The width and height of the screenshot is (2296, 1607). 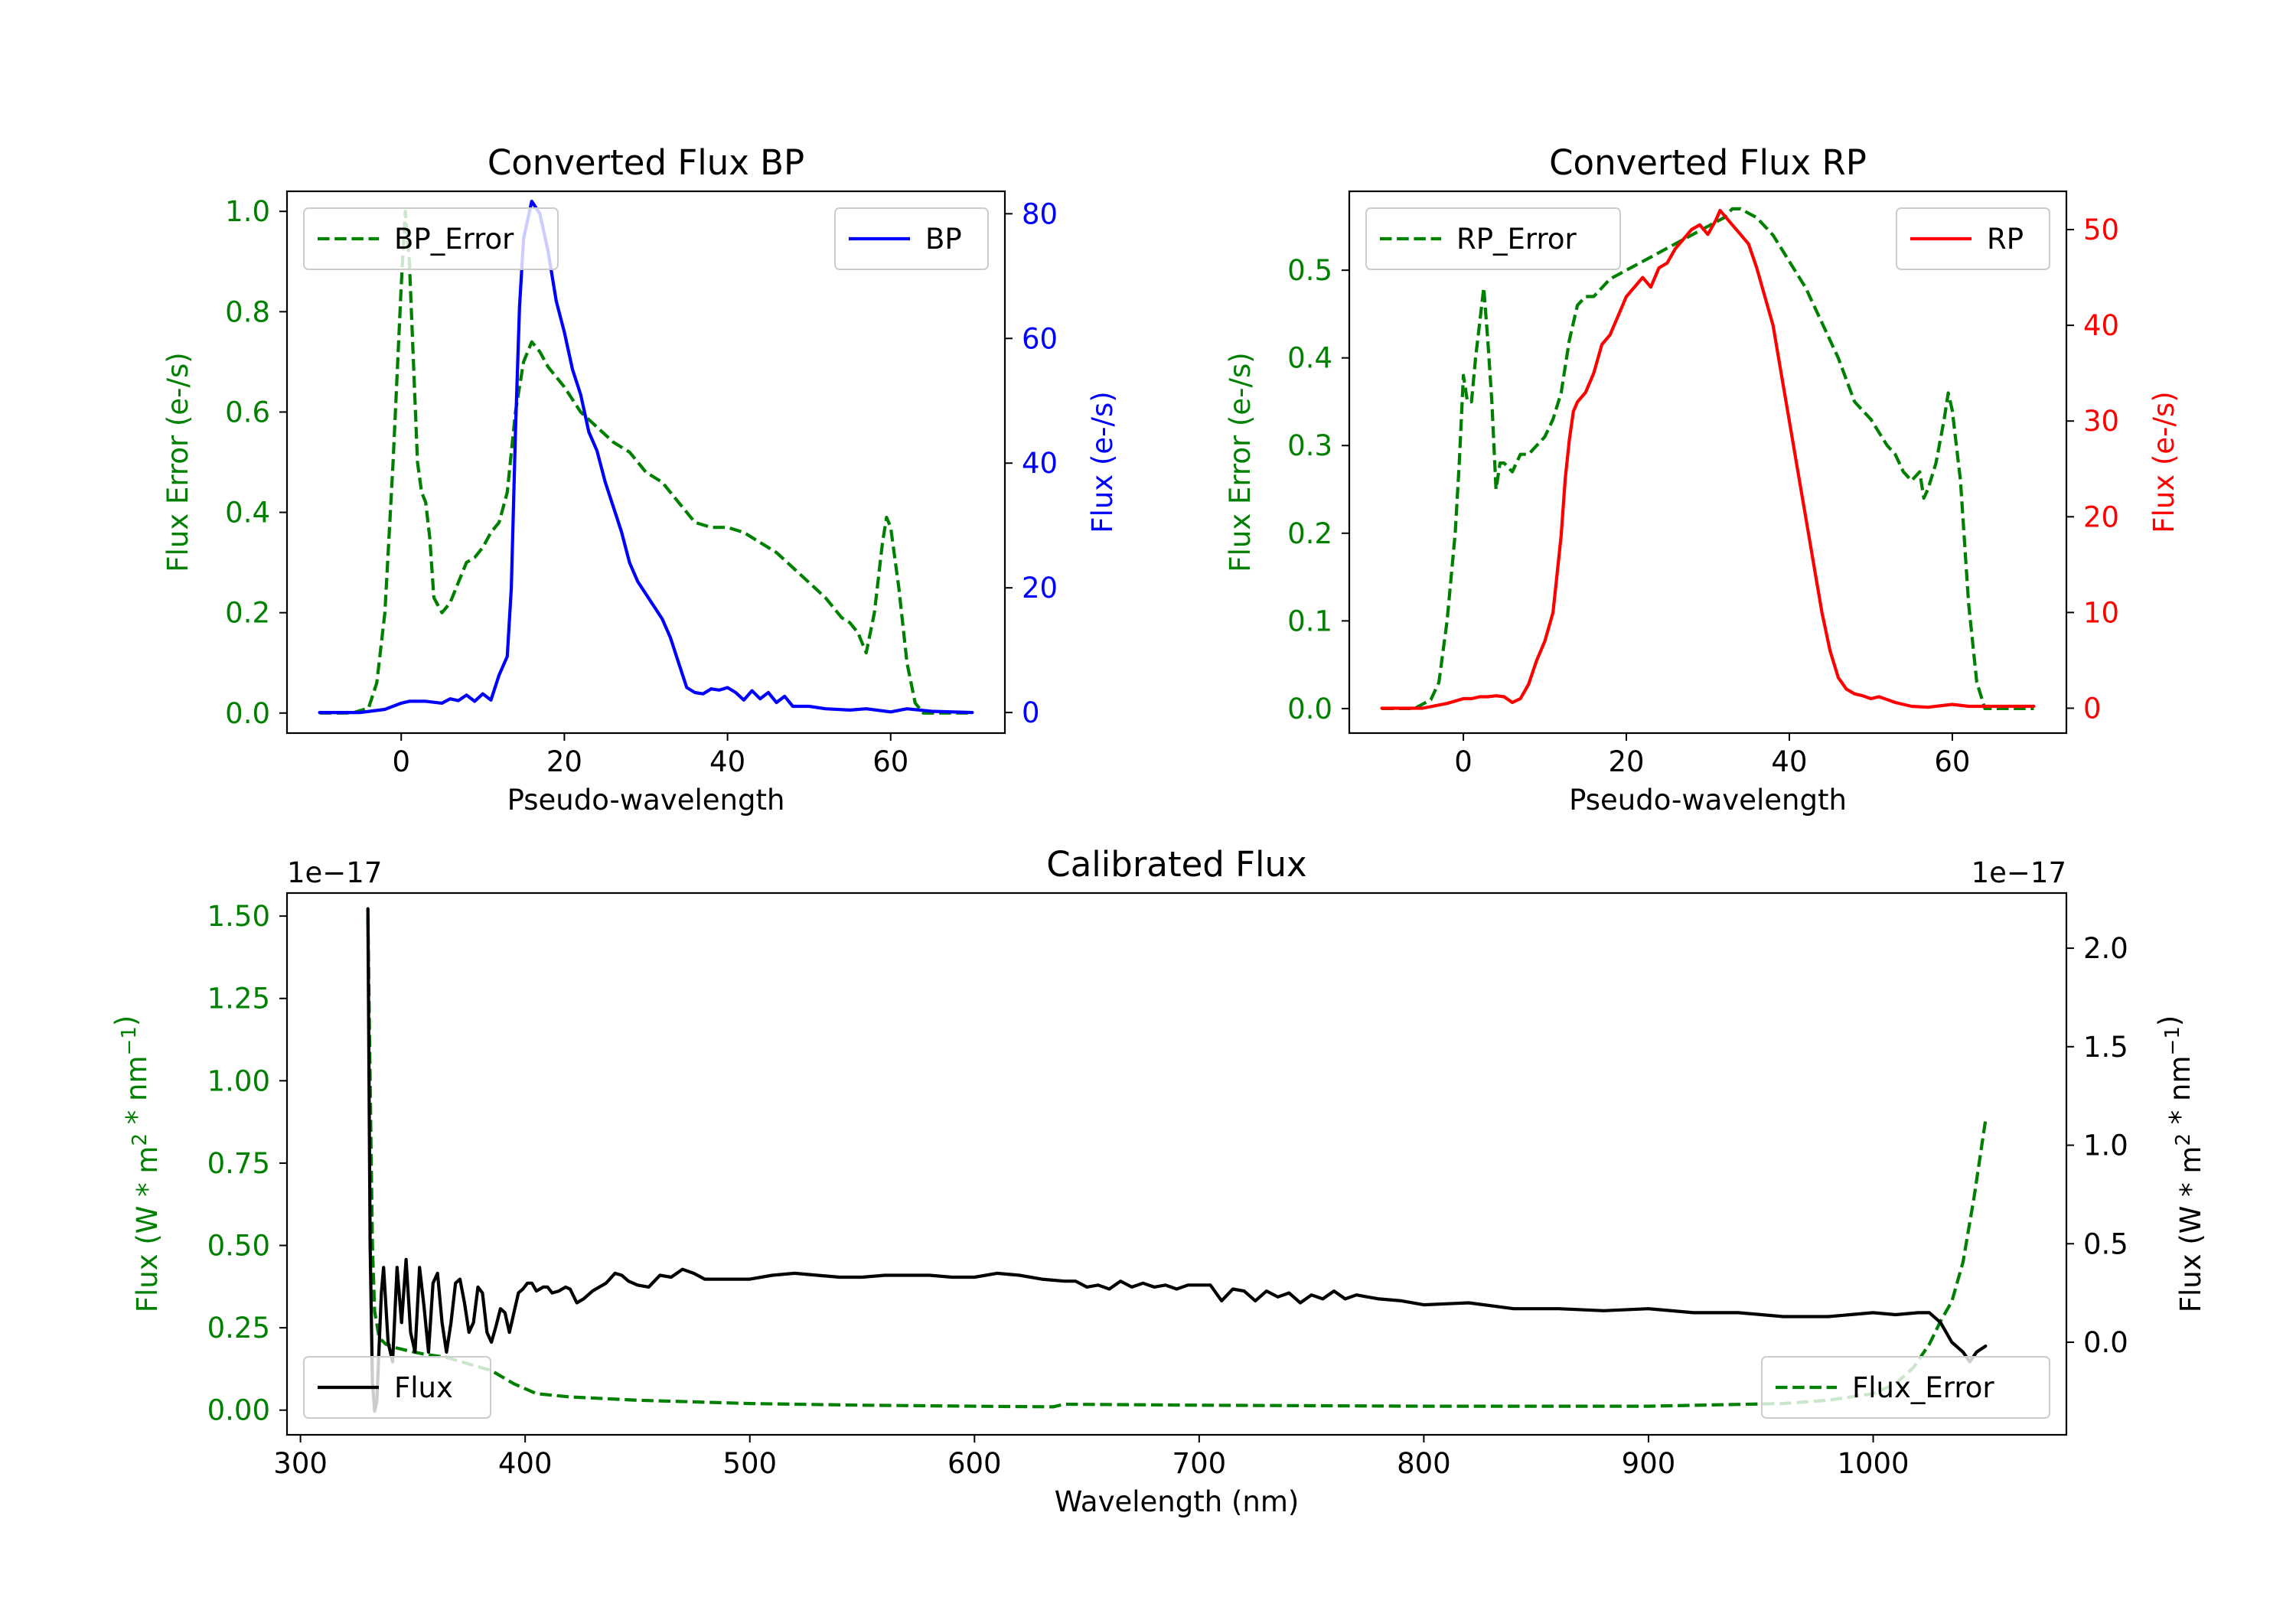 What do you see at coordinates (238, 1410) in the screenshot?
I see `y-left-tick-label: 0.00` at bounding box center [238, 1410].